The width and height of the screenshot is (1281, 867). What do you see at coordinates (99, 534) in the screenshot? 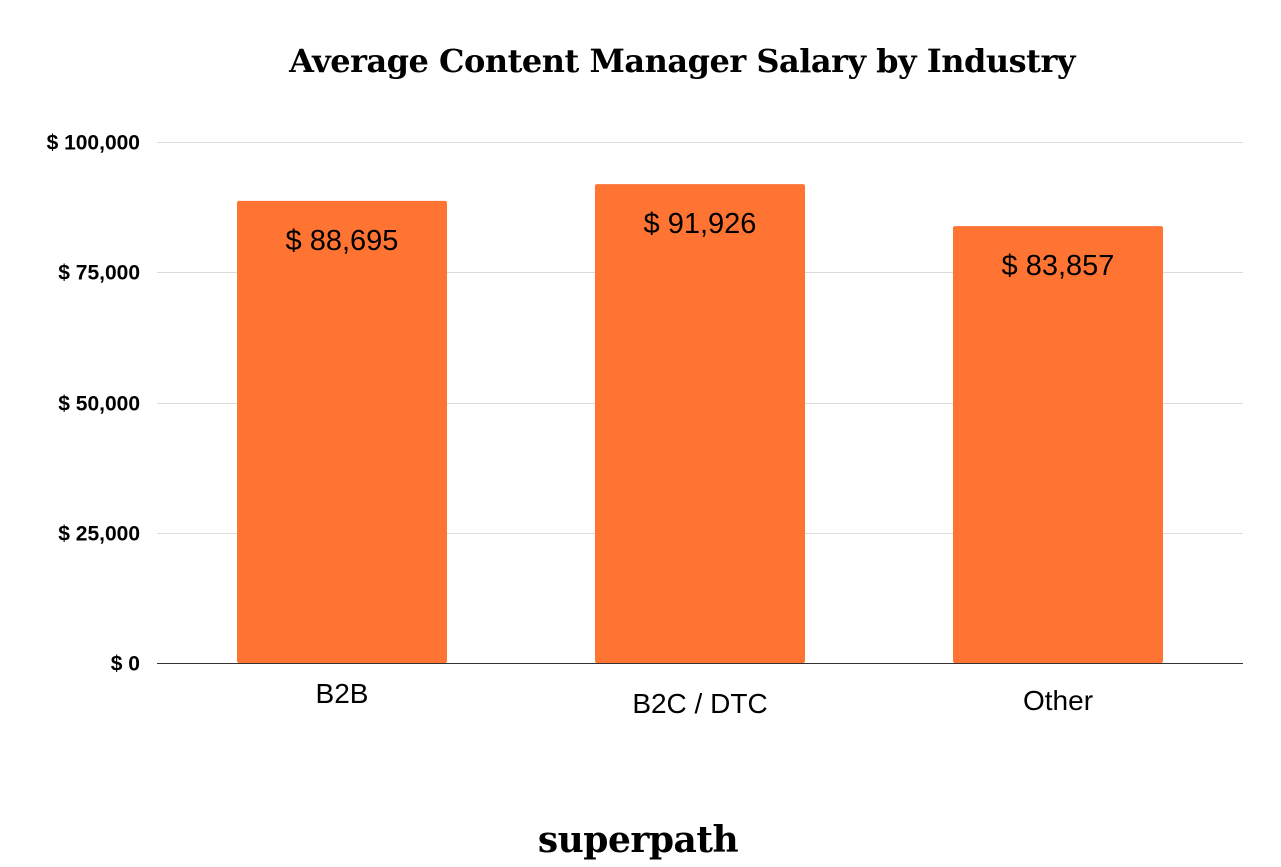
I see `y-tick-label: $ 25,000` at bounding box center [99, 534].